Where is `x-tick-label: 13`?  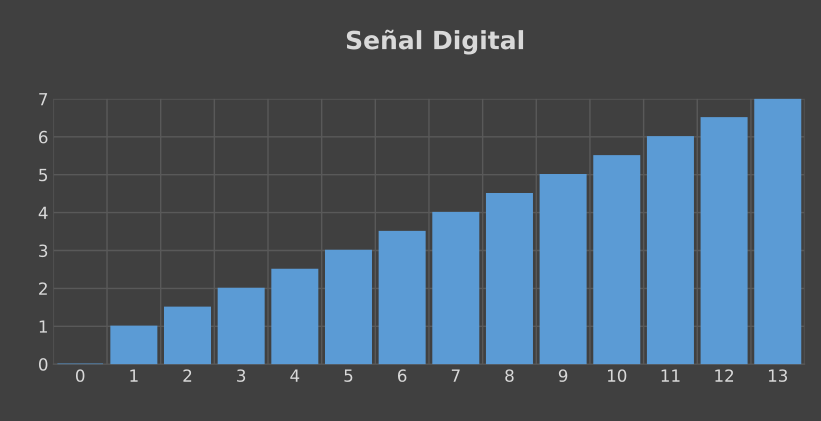 x-tick-label: 13 is located at coordinates (778, 375).